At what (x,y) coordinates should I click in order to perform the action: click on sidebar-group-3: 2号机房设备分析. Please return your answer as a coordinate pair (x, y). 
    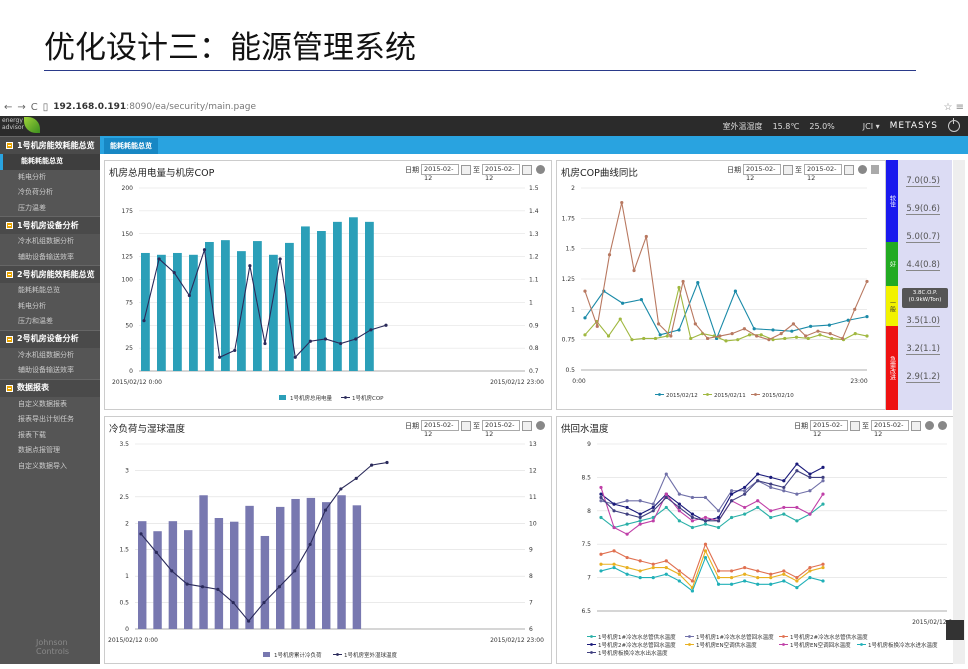
    Looking at the image, I should click on (50, 338).